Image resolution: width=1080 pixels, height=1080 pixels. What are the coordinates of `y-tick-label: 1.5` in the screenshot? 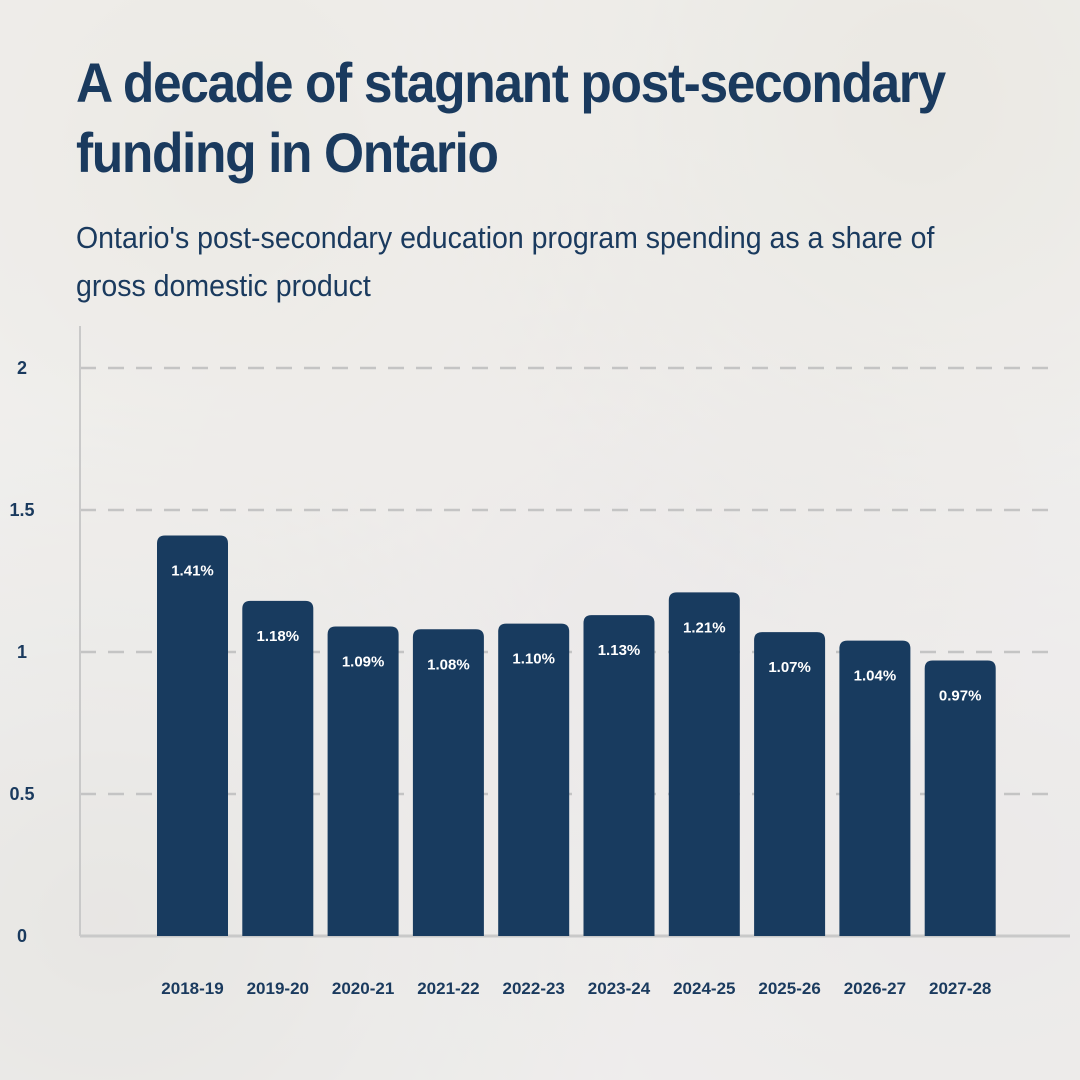 It's located at (21, 510).